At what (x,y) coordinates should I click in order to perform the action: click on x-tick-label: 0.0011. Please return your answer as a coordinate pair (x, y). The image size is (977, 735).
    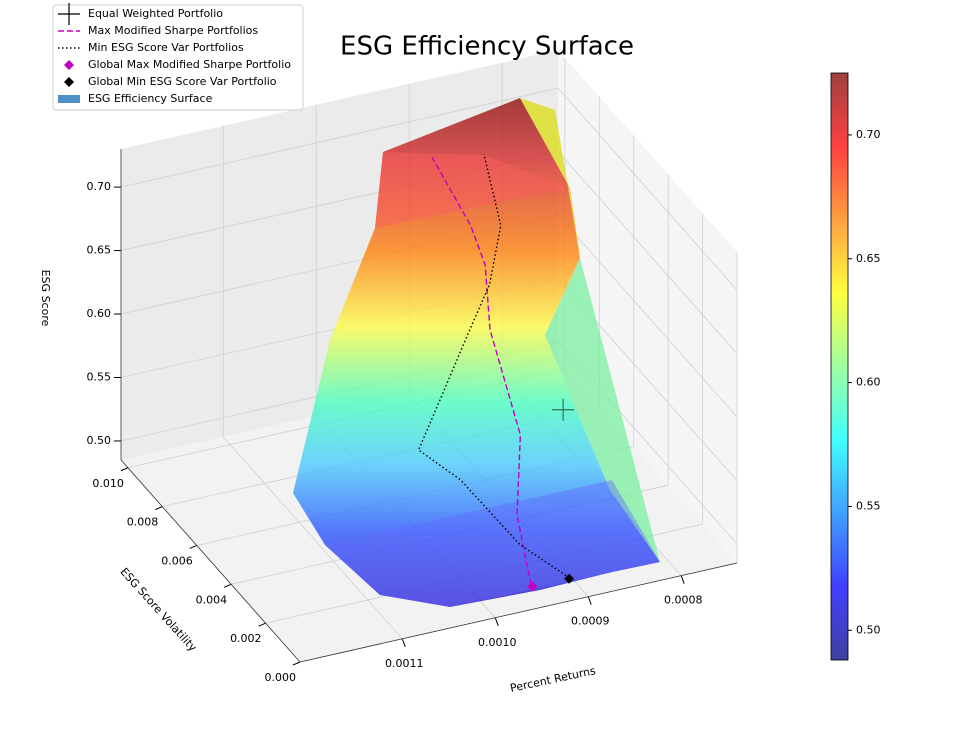
    Looking at the image, I should click on (404, 663).